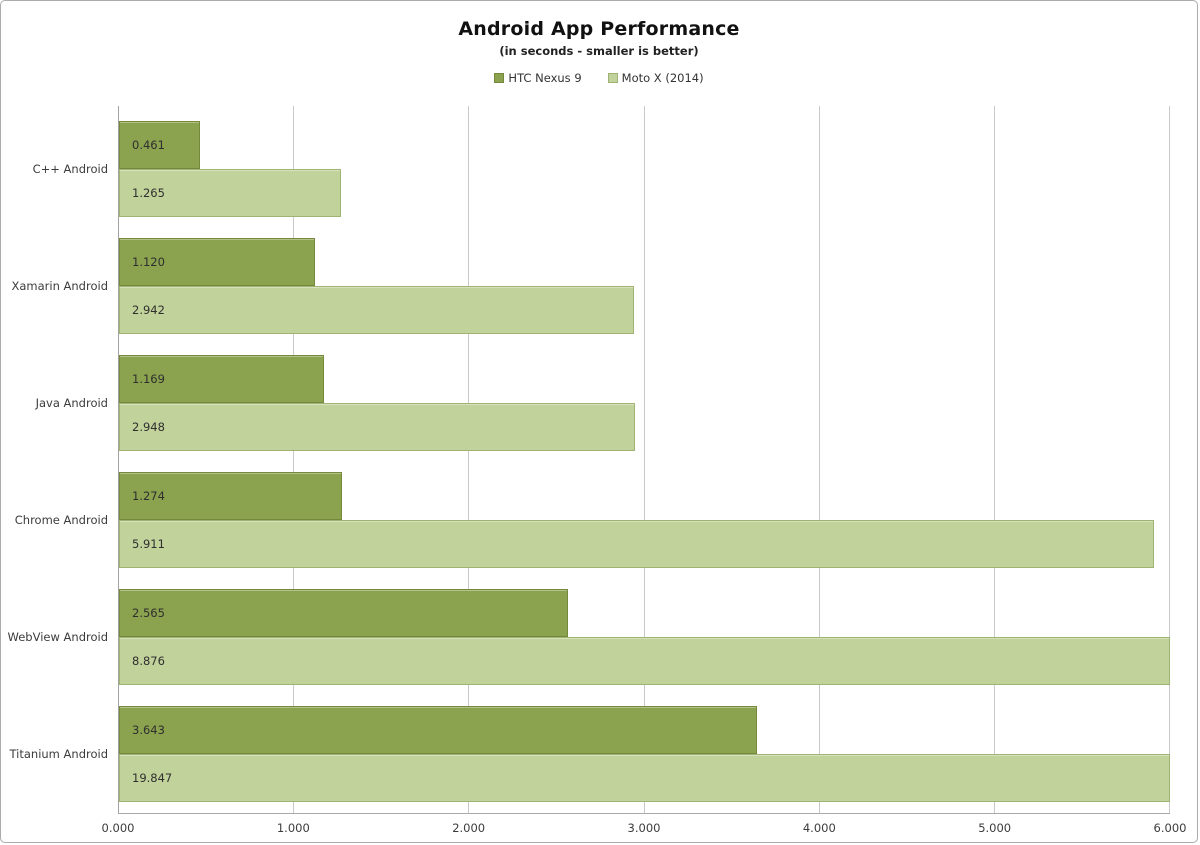 Image resolution: width=1200 pixels, height=845 pixels. What do you see at coordinates (148, 613) in the screenshot?
I see `value-label: 2.565` at bounding box center [148, 613].